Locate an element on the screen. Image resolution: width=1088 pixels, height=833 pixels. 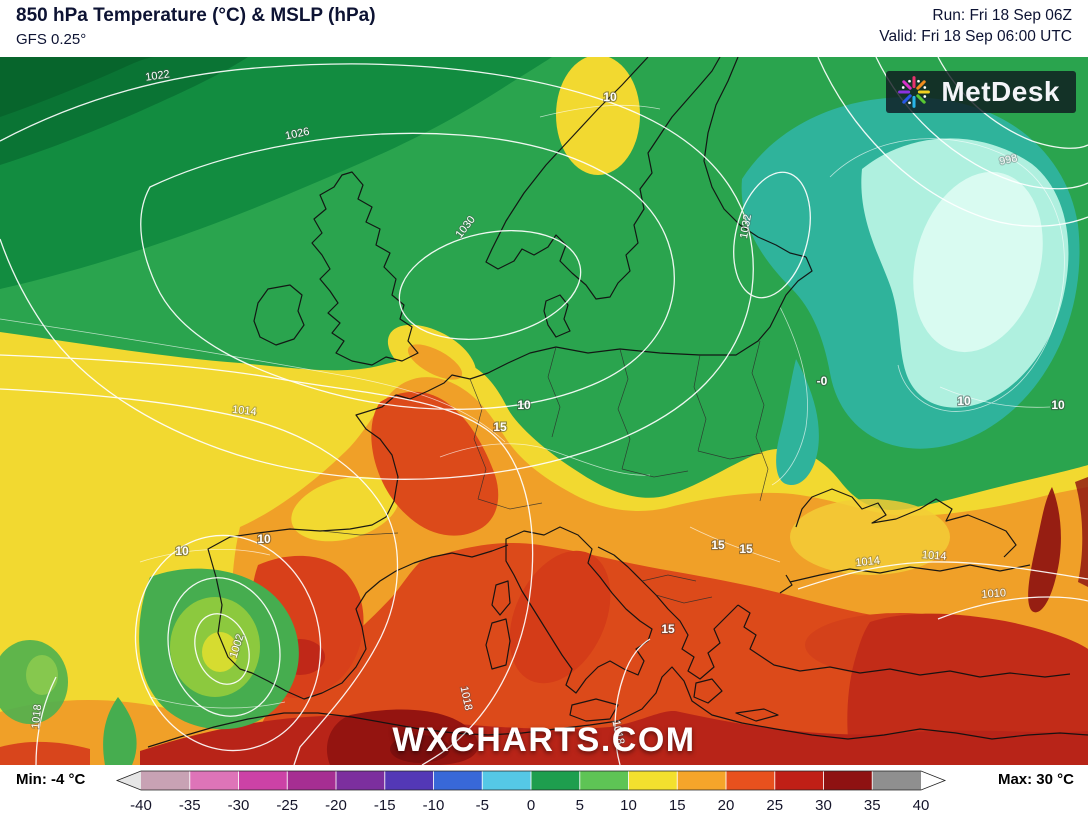
colorbar-tick-label: -35 is located at coordinates (190, 805).